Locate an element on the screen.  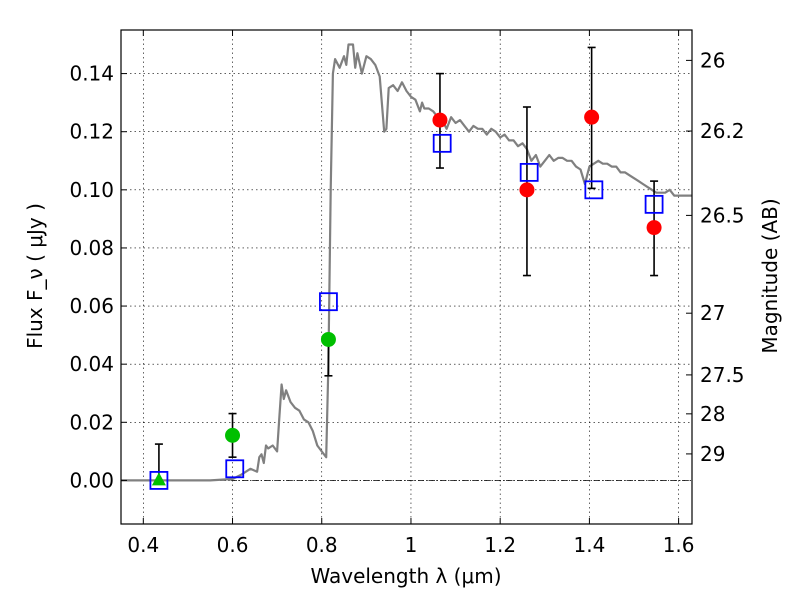
photometry-triangle is located at coordinates (158, 479).